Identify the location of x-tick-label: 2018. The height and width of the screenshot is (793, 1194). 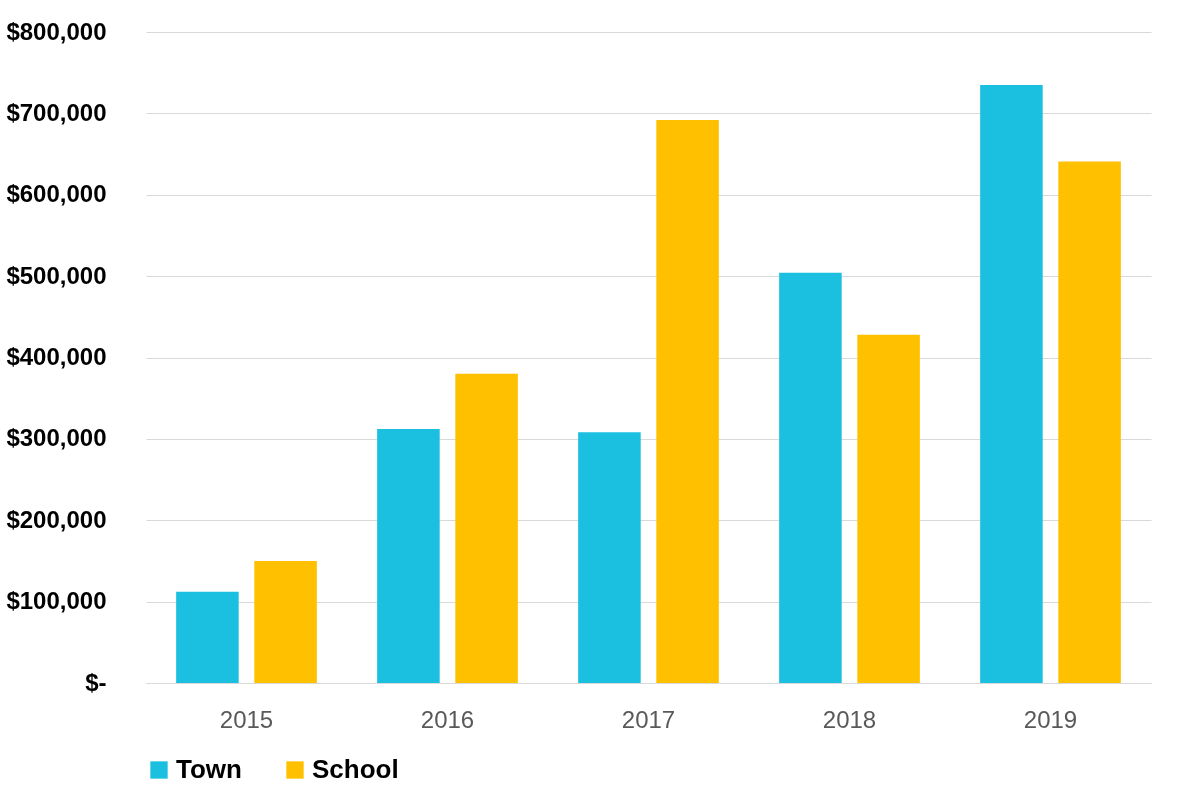
(849, 719).